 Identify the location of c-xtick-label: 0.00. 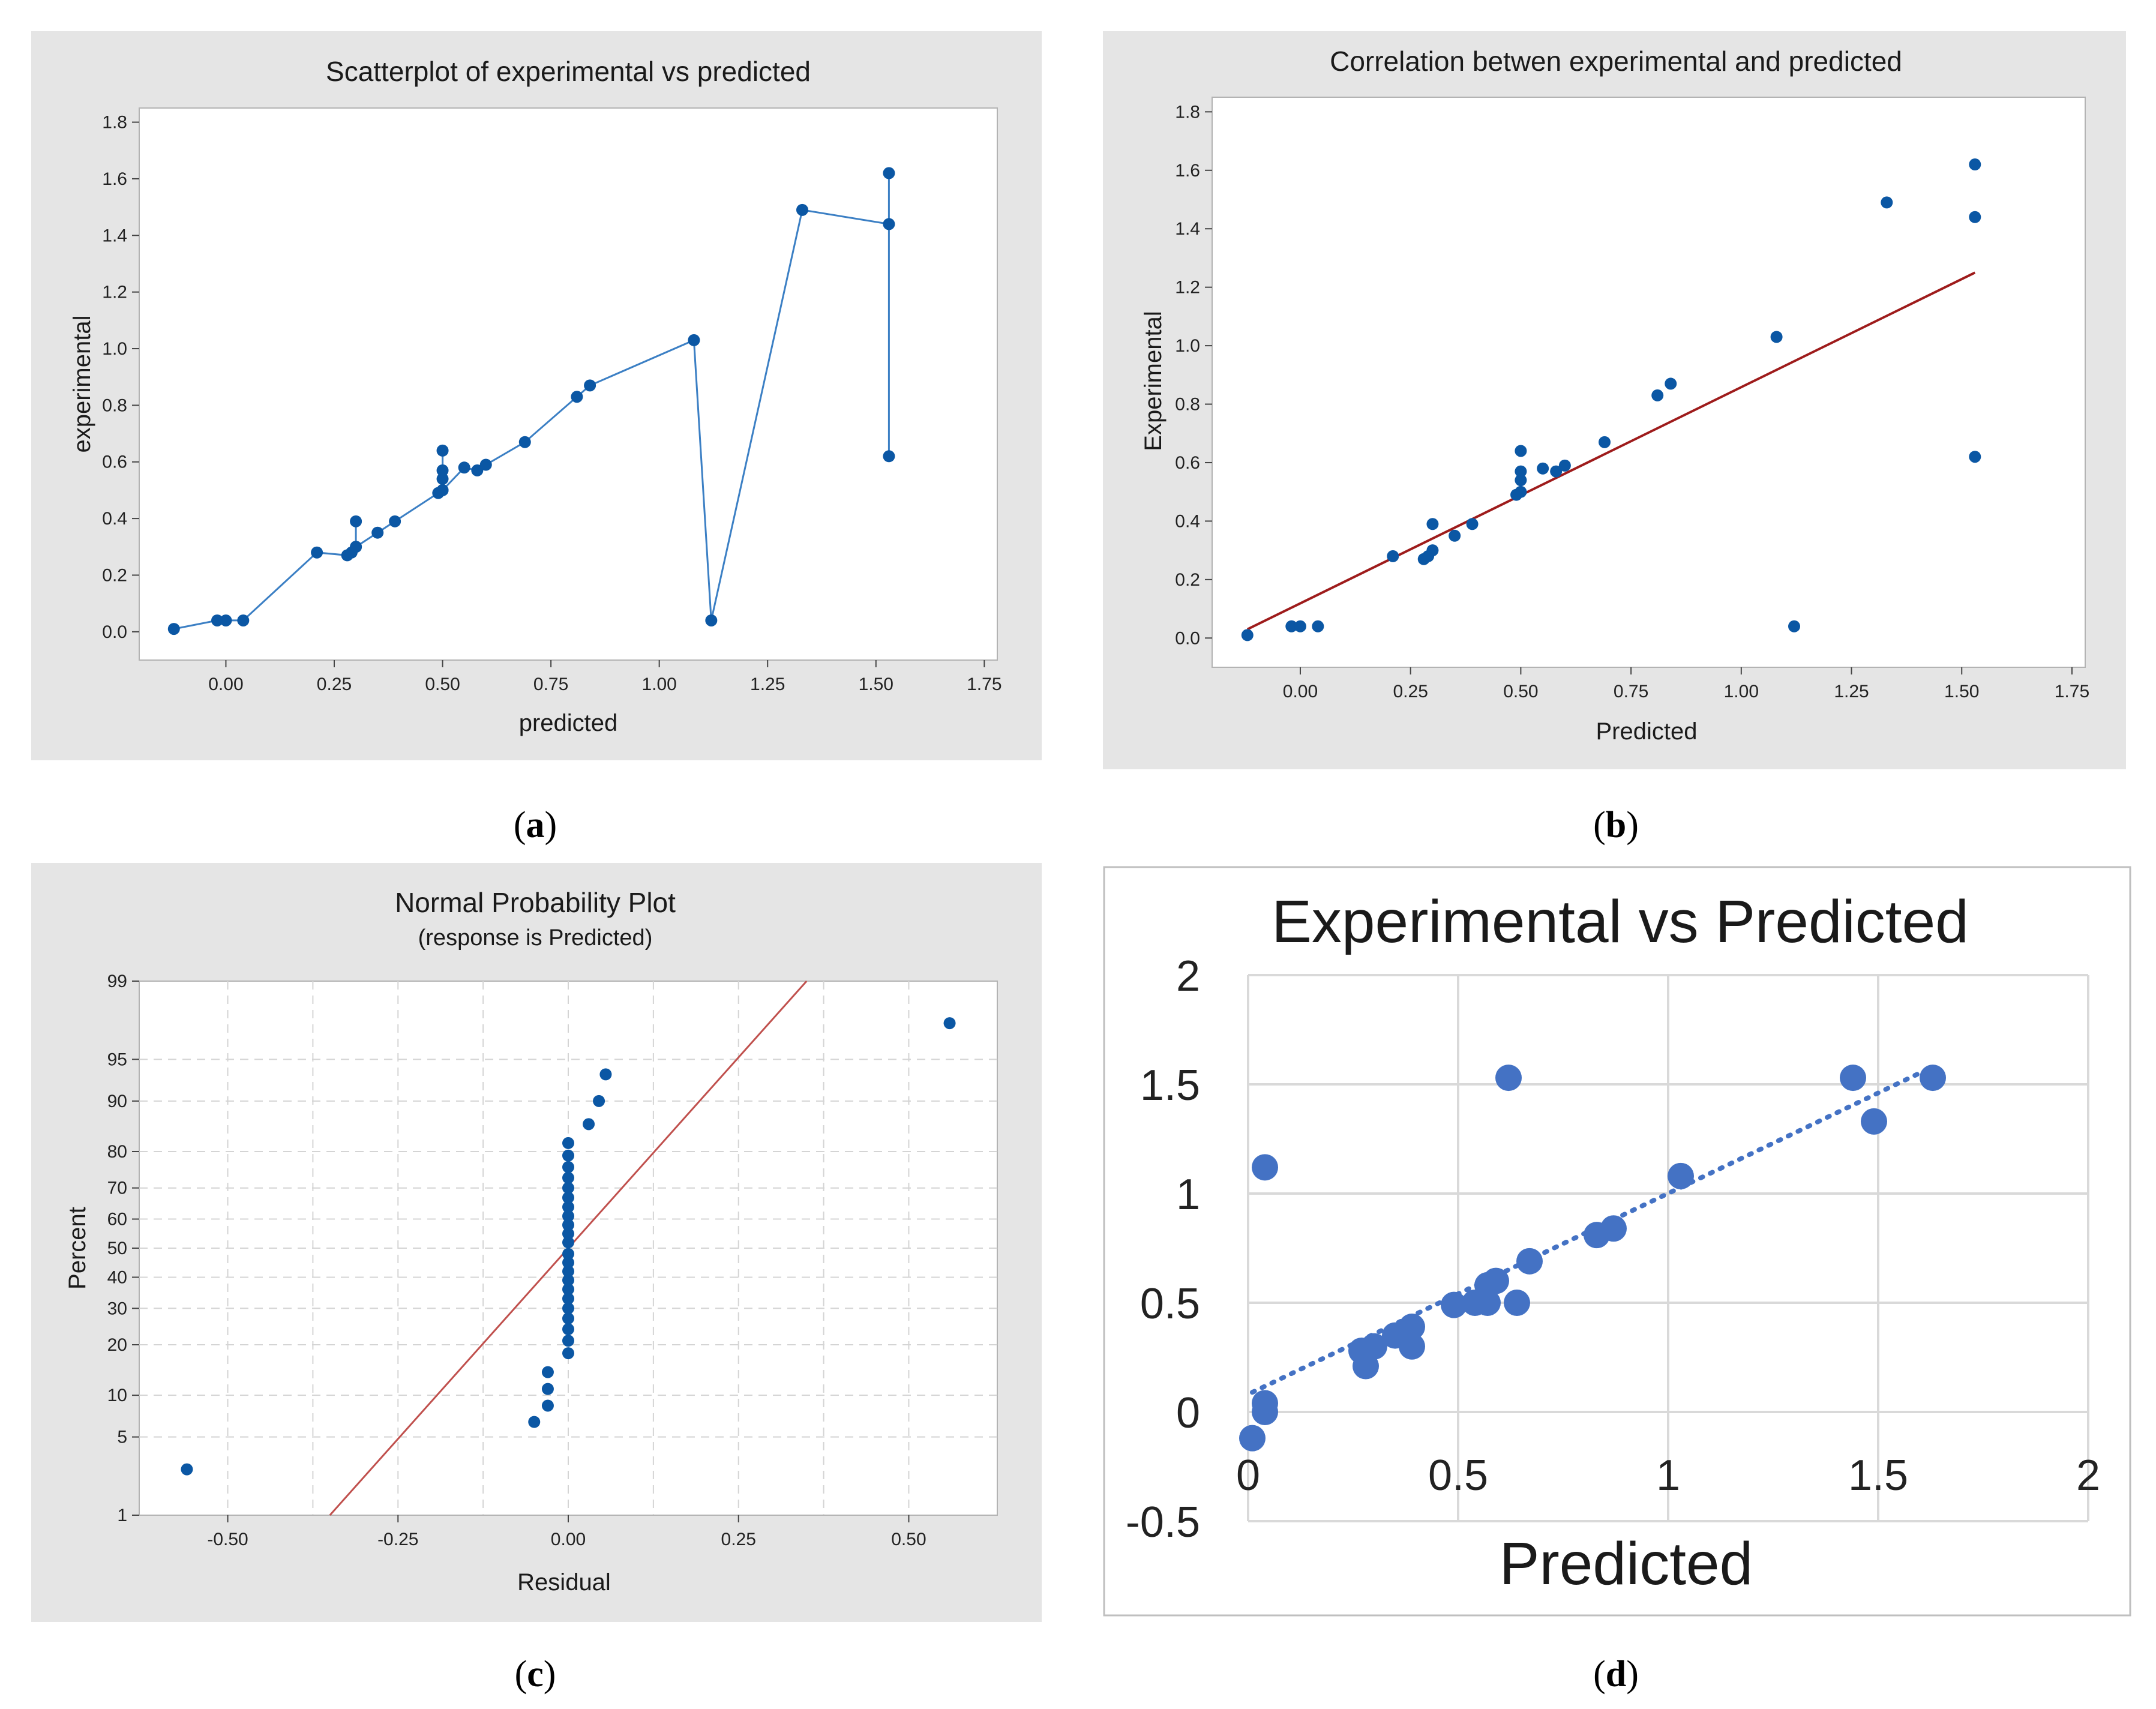
(568, 1539).